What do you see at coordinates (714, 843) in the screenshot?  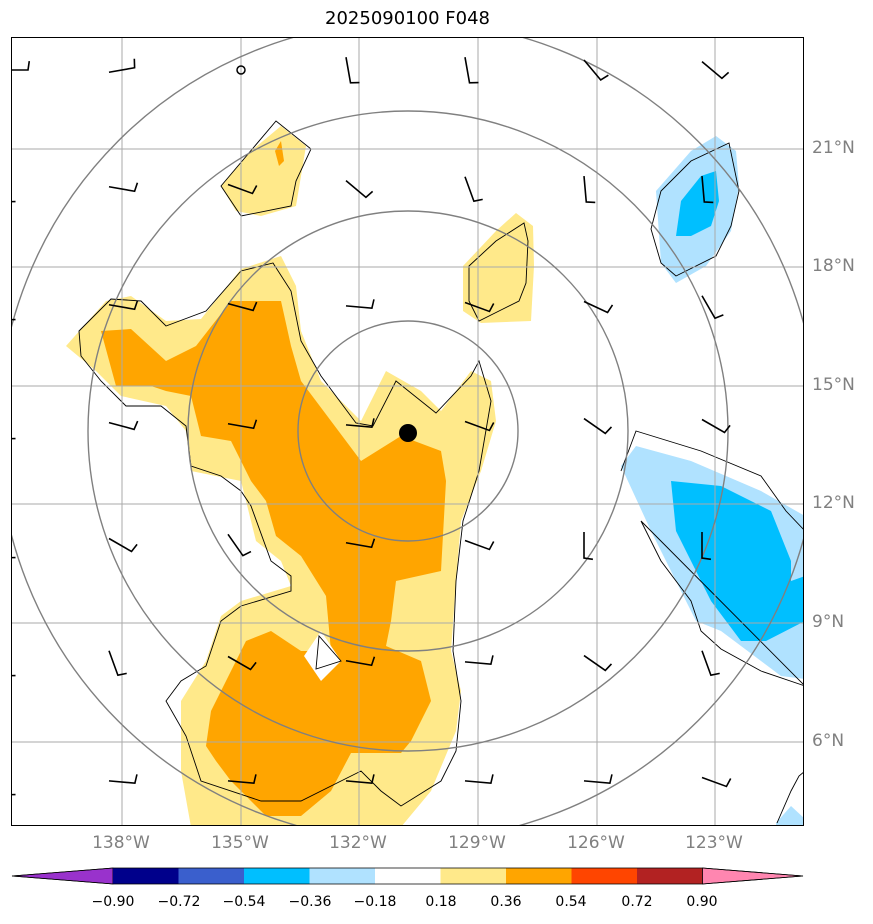 I see `lon-label-123w: 123°W` at bounding box center [714, 843].